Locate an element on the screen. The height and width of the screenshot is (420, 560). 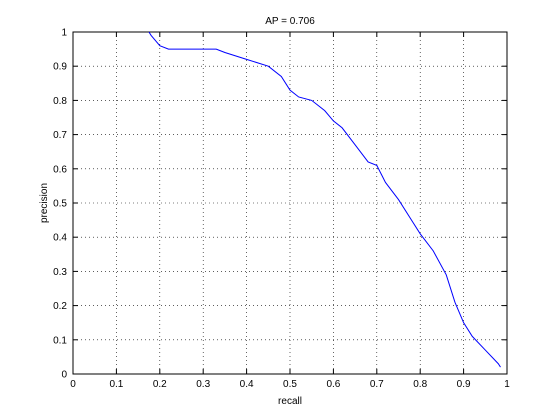
y-axis-label: precision is located at coordinates (44, 203).